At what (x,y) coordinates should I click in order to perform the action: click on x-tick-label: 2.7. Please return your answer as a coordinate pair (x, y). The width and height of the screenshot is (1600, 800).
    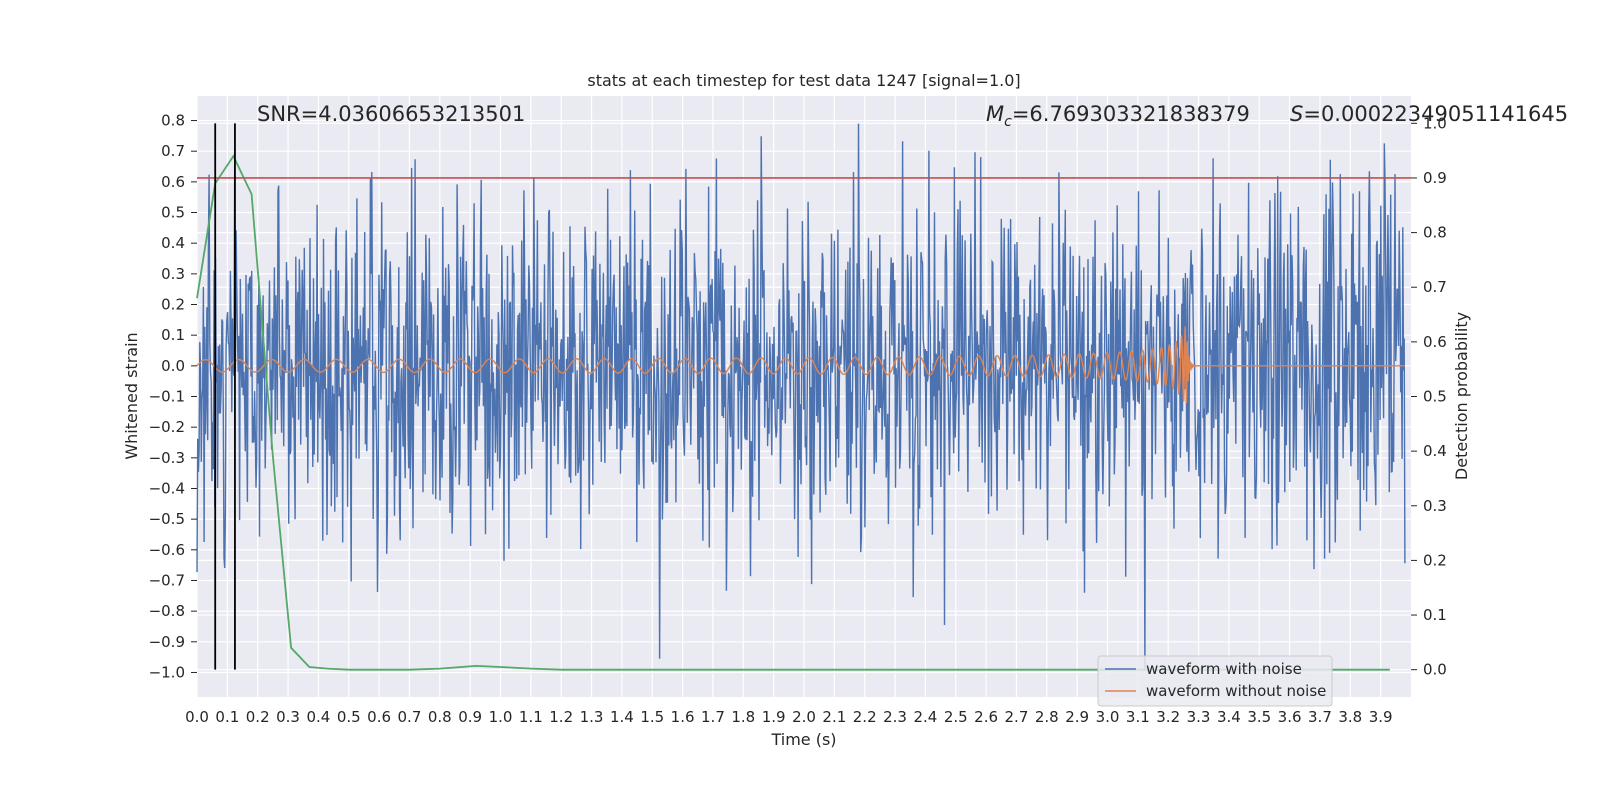
    Looking at the image, I should click on (1017, 717).